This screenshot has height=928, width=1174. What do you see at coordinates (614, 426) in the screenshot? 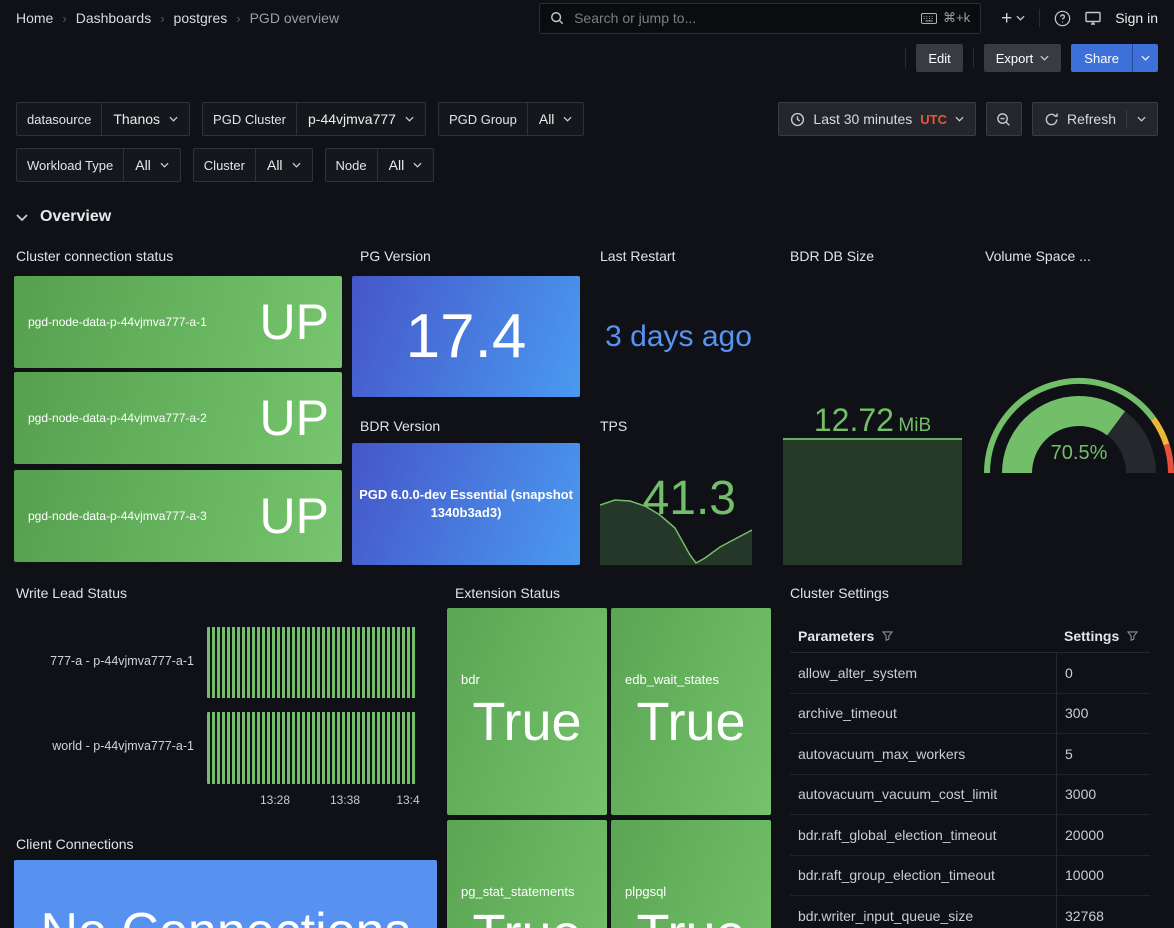
I see `panel-title-tps: TPS` at bounding box center [614, 426].